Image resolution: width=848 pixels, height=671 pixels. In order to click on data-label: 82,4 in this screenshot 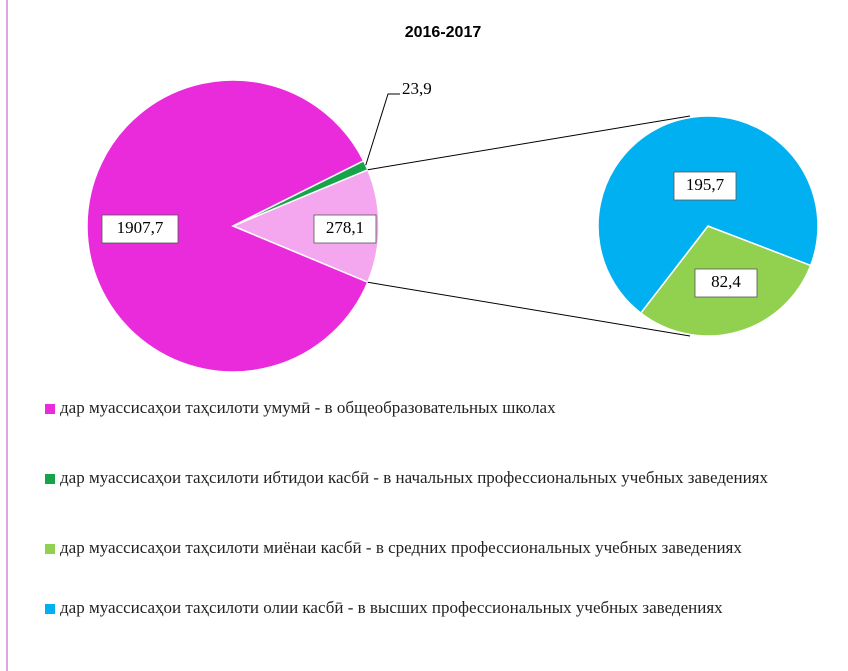, I will do `click(726, 281)`.